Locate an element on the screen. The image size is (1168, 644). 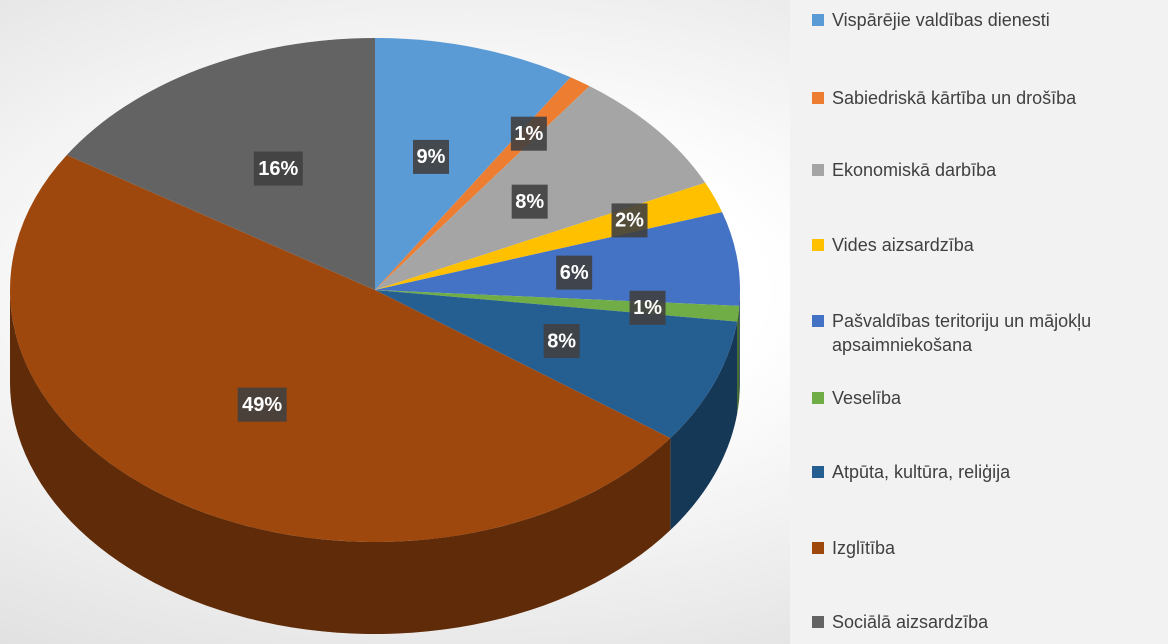
legend-item: Vispārējie valdības dienesti is located at coordinates (990, 20).